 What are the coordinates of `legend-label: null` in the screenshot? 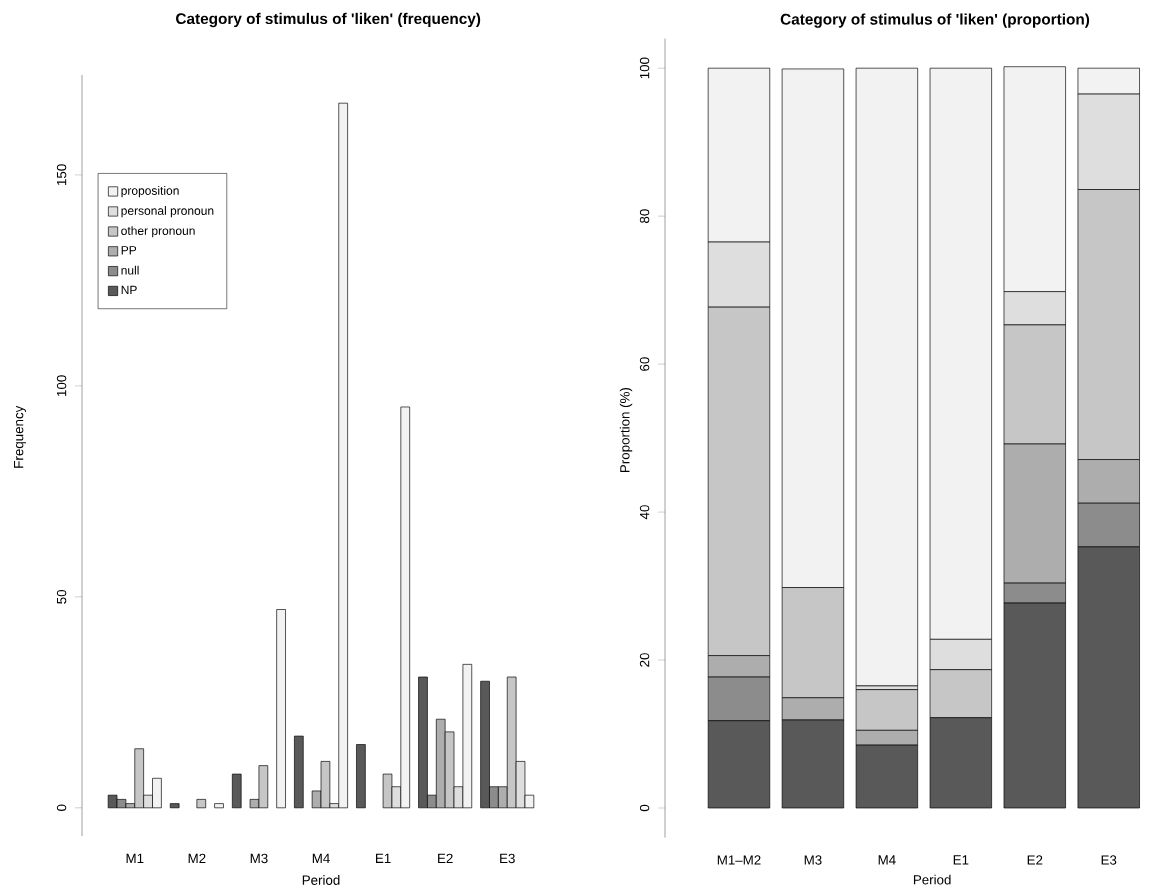 It's located at (130, 270).